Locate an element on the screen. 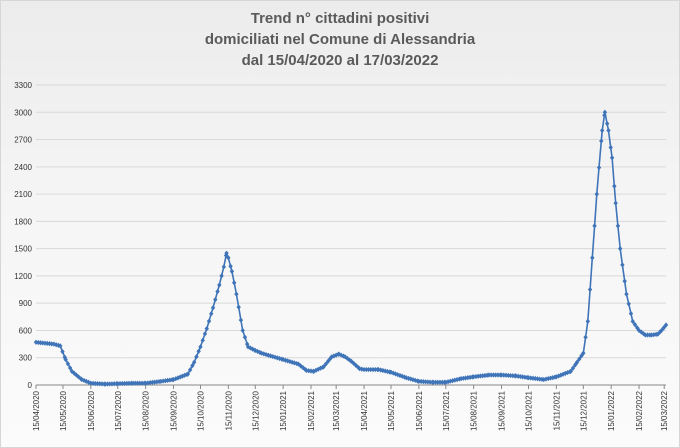  x-tick-label: 15/06/2021 is located at coordinates (419, 410).